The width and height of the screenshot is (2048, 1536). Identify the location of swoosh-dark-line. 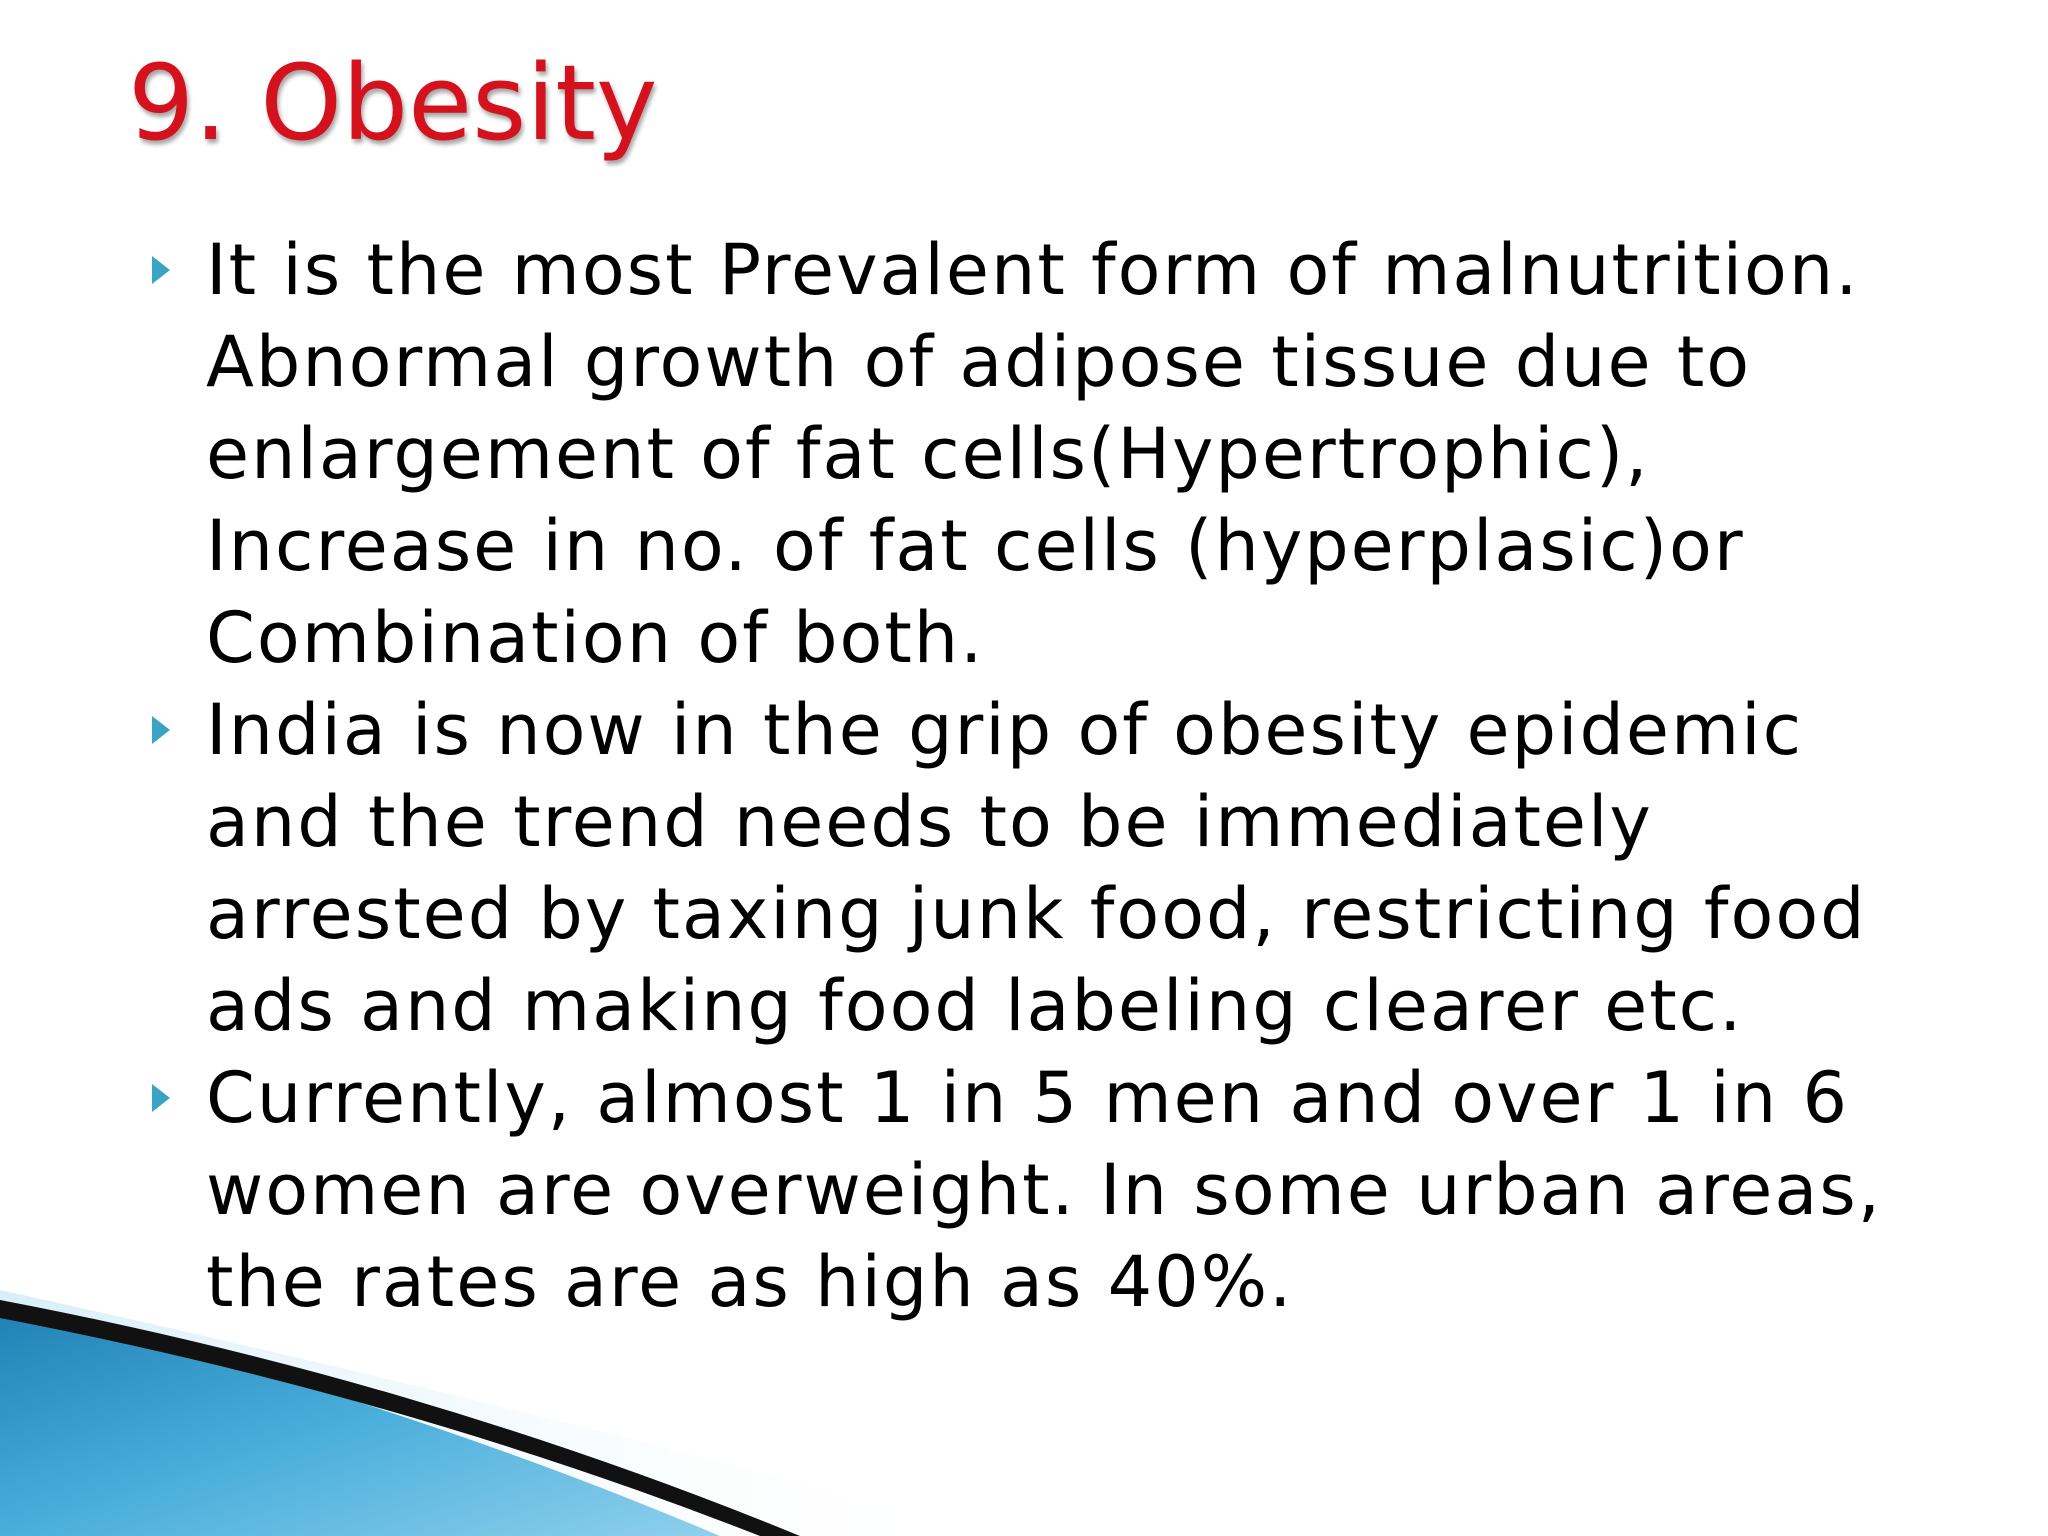
(400, 1418).